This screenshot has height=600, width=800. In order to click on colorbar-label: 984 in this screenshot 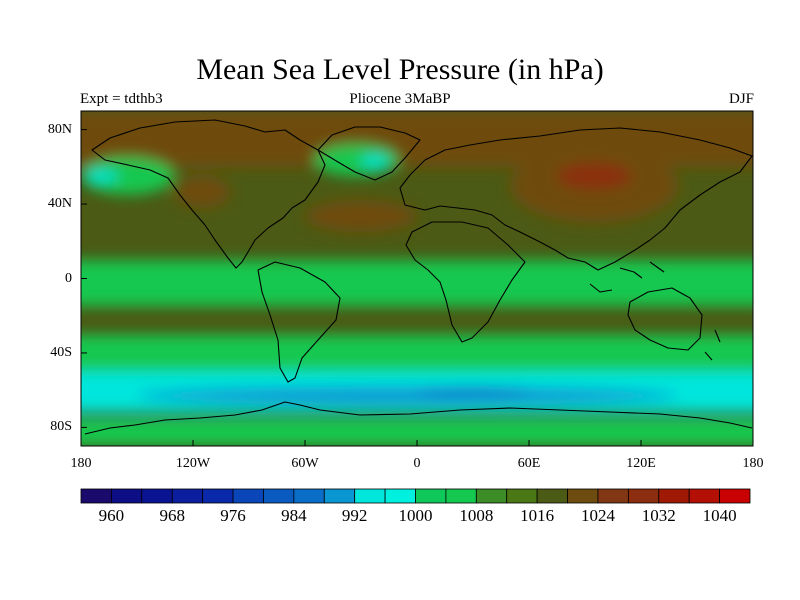, I will do `click(294, 515)`.